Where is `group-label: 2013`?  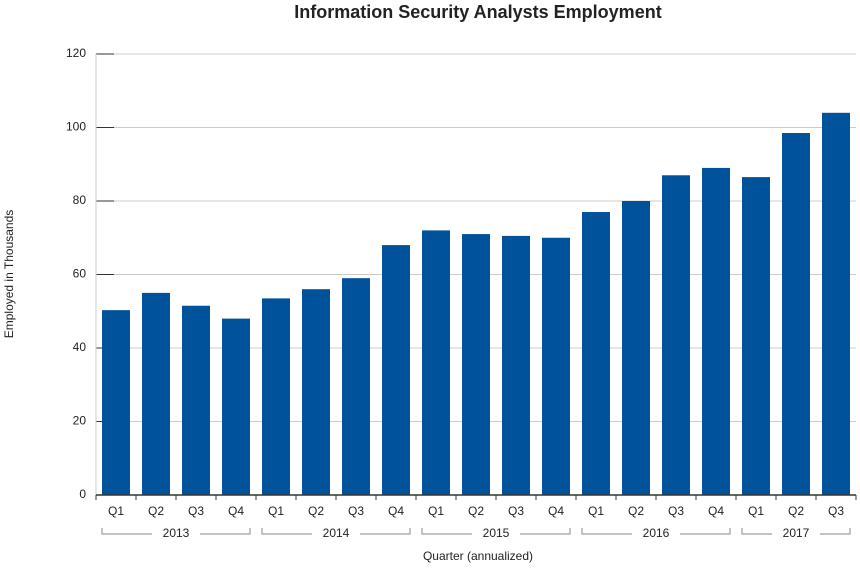
group-label: 2013 is located at coordinates (176, 533).